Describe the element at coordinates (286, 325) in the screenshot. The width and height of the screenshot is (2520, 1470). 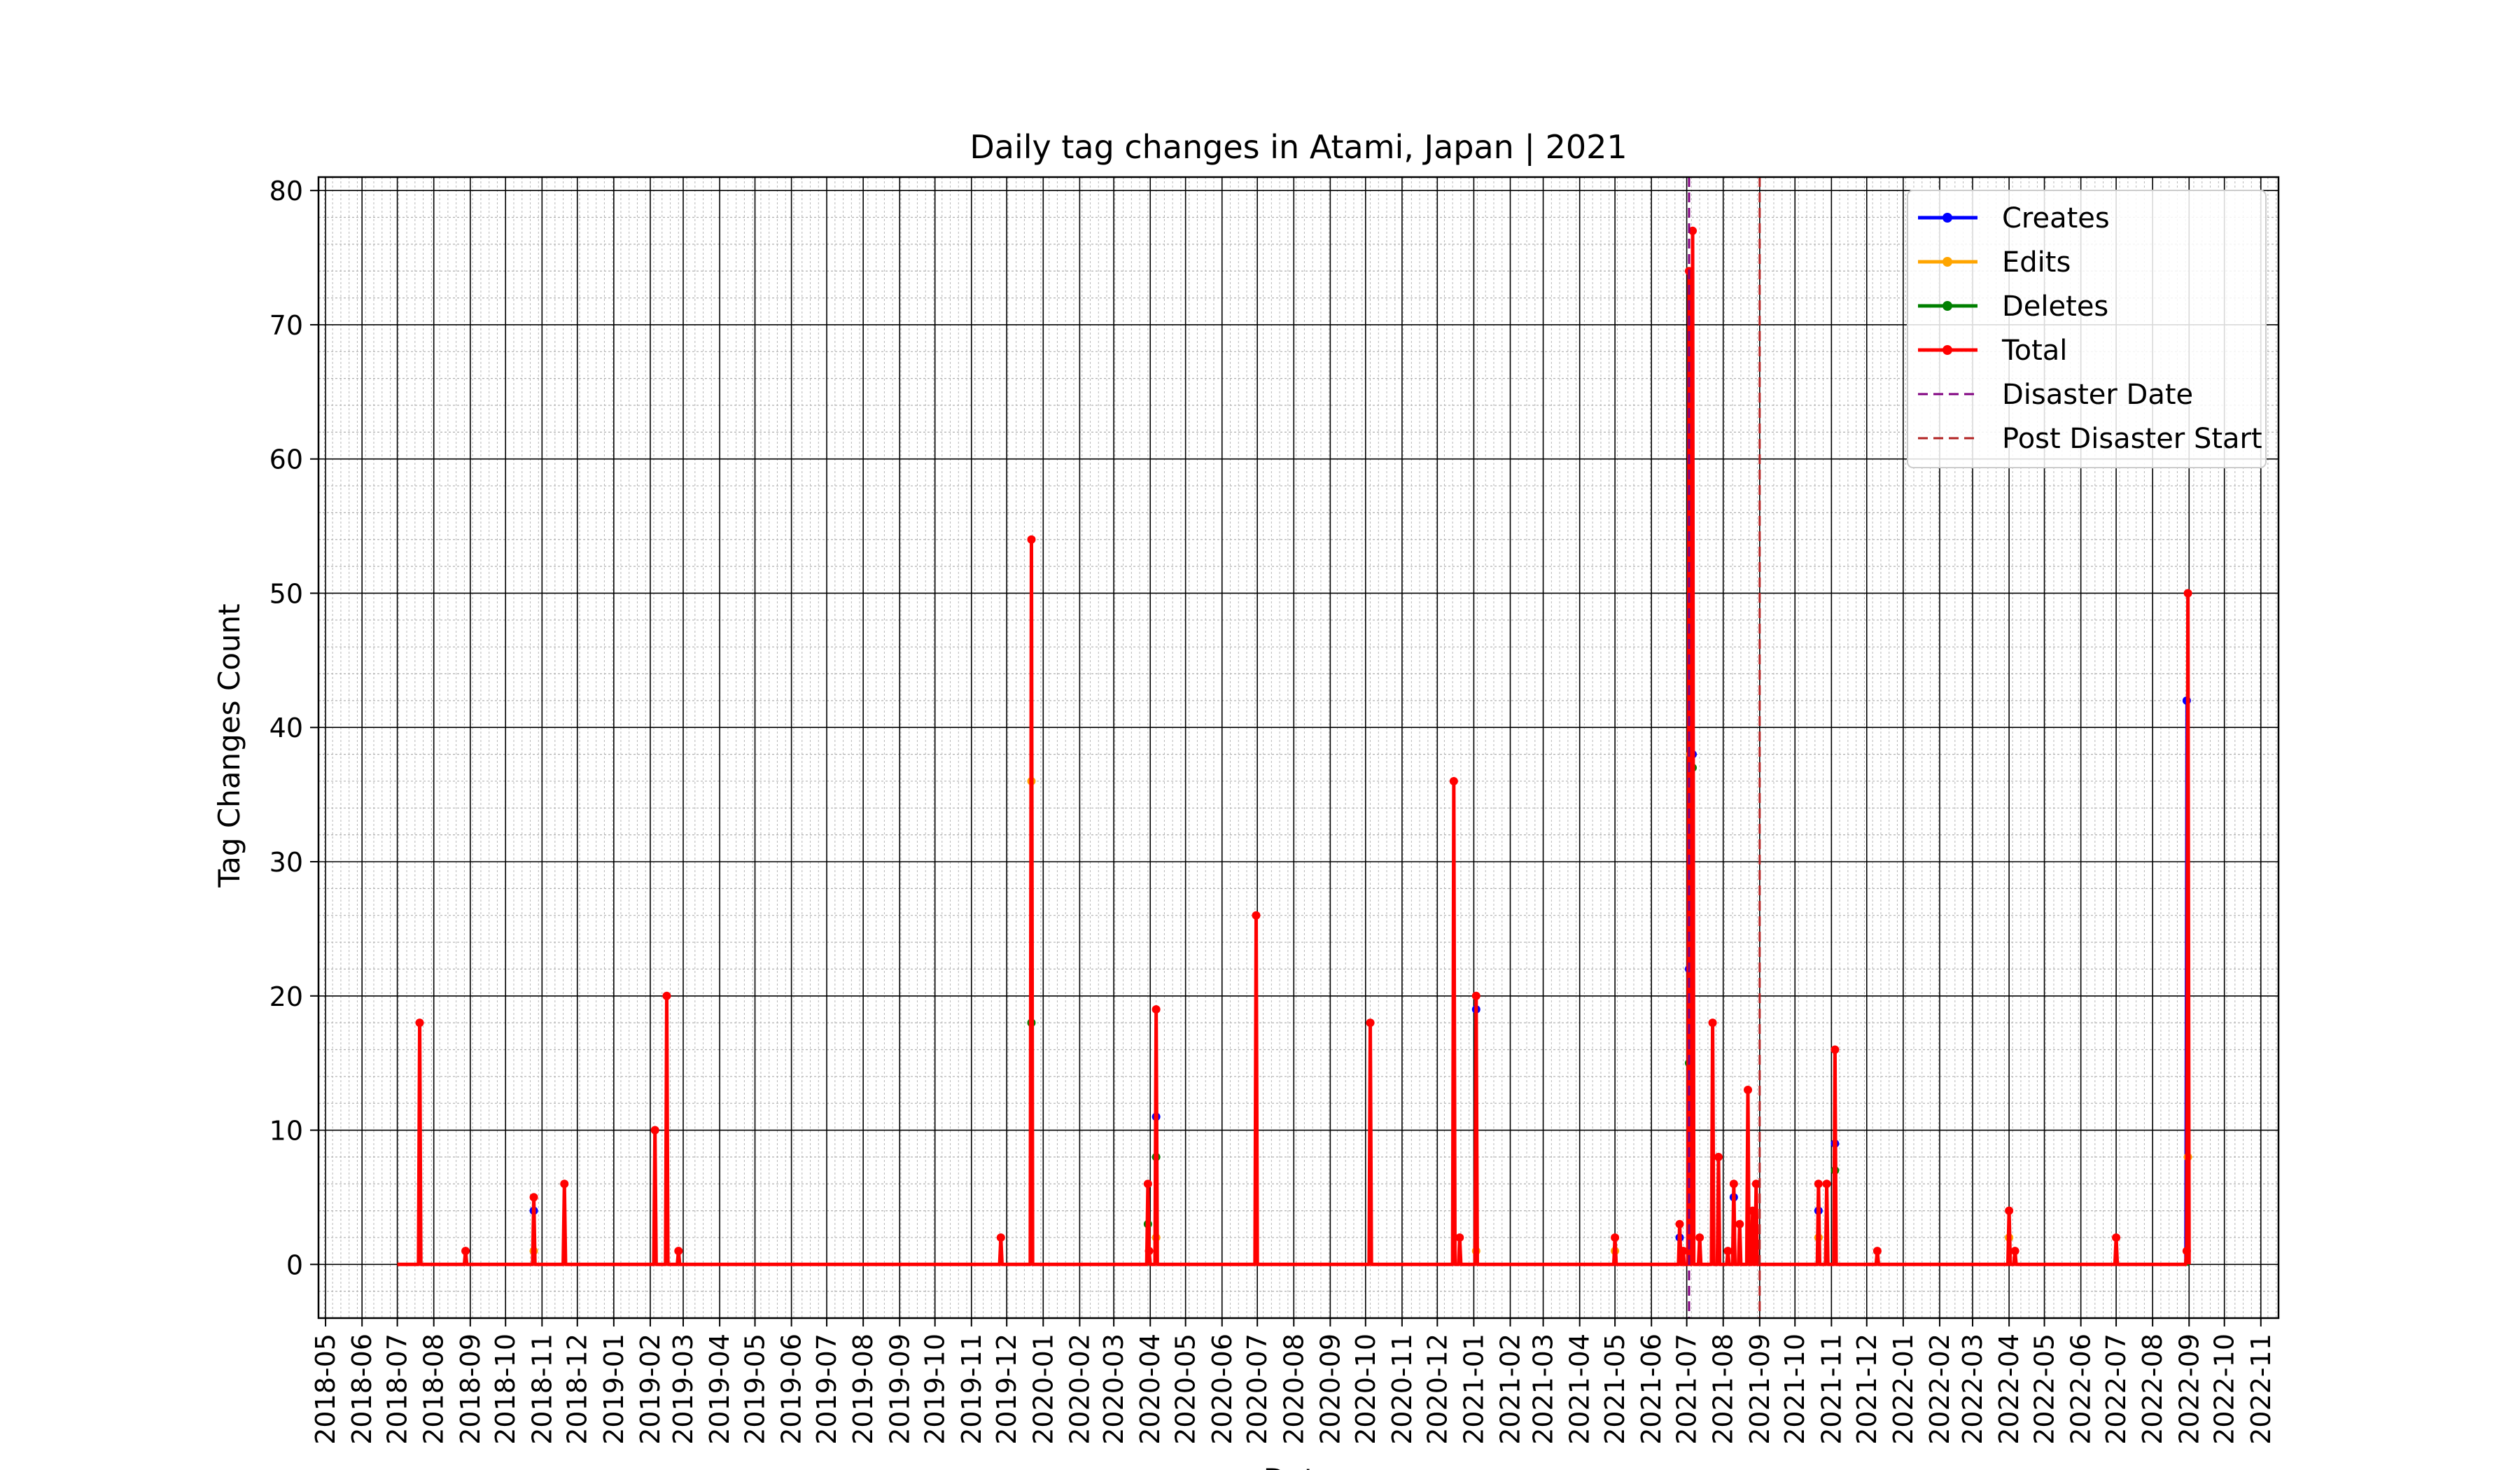
I see `y-tick-label: 70` at that location.